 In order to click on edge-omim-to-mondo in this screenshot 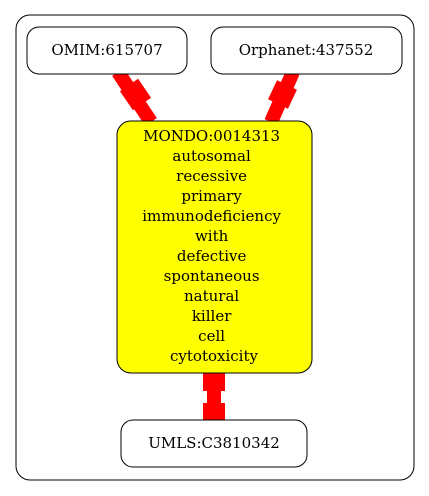, I will do `click(134, 97)`.